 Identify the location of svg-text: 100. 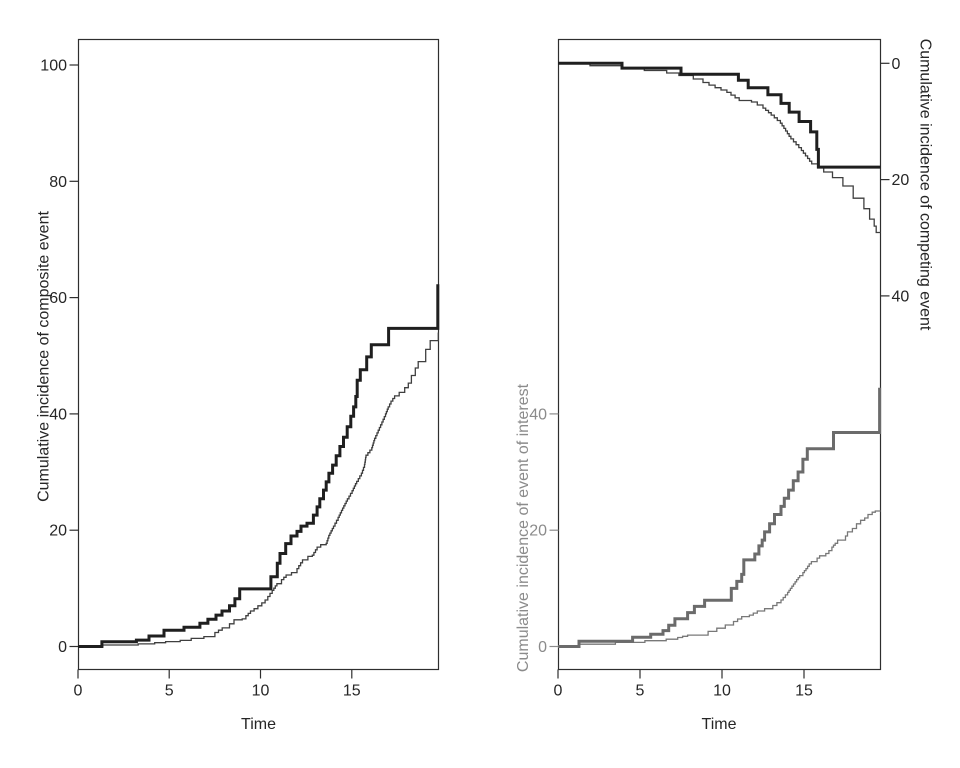
(53, 66).